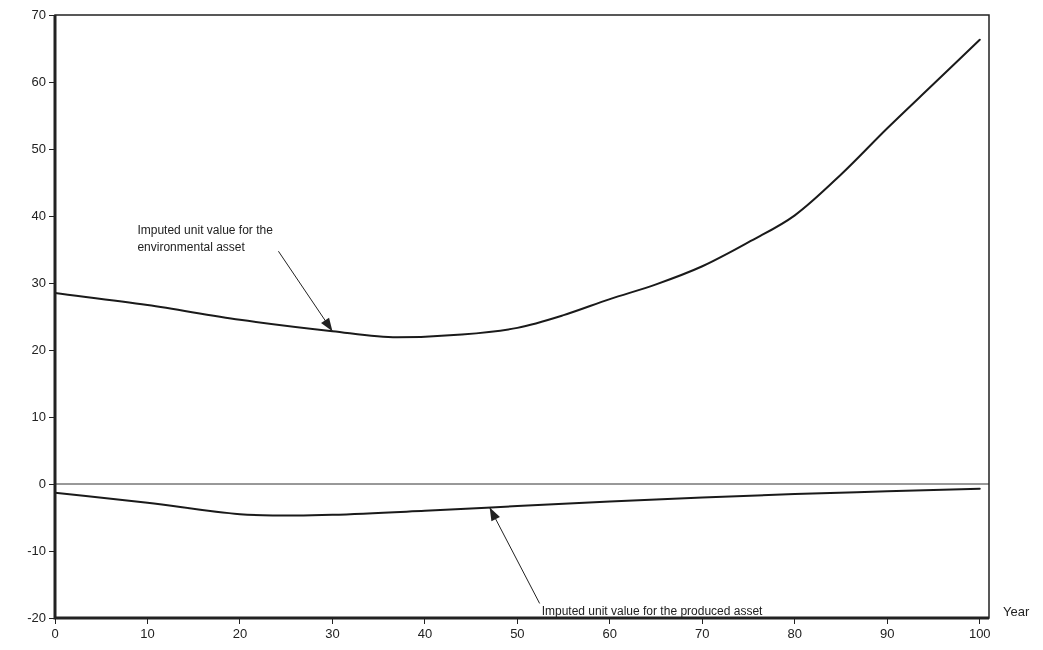 This screenshot has width=1043, height=650. What do you see at coordinates (55, 634) in the screenshot?
I see `x-tick-label: 0` at bounding box center [55, 634].